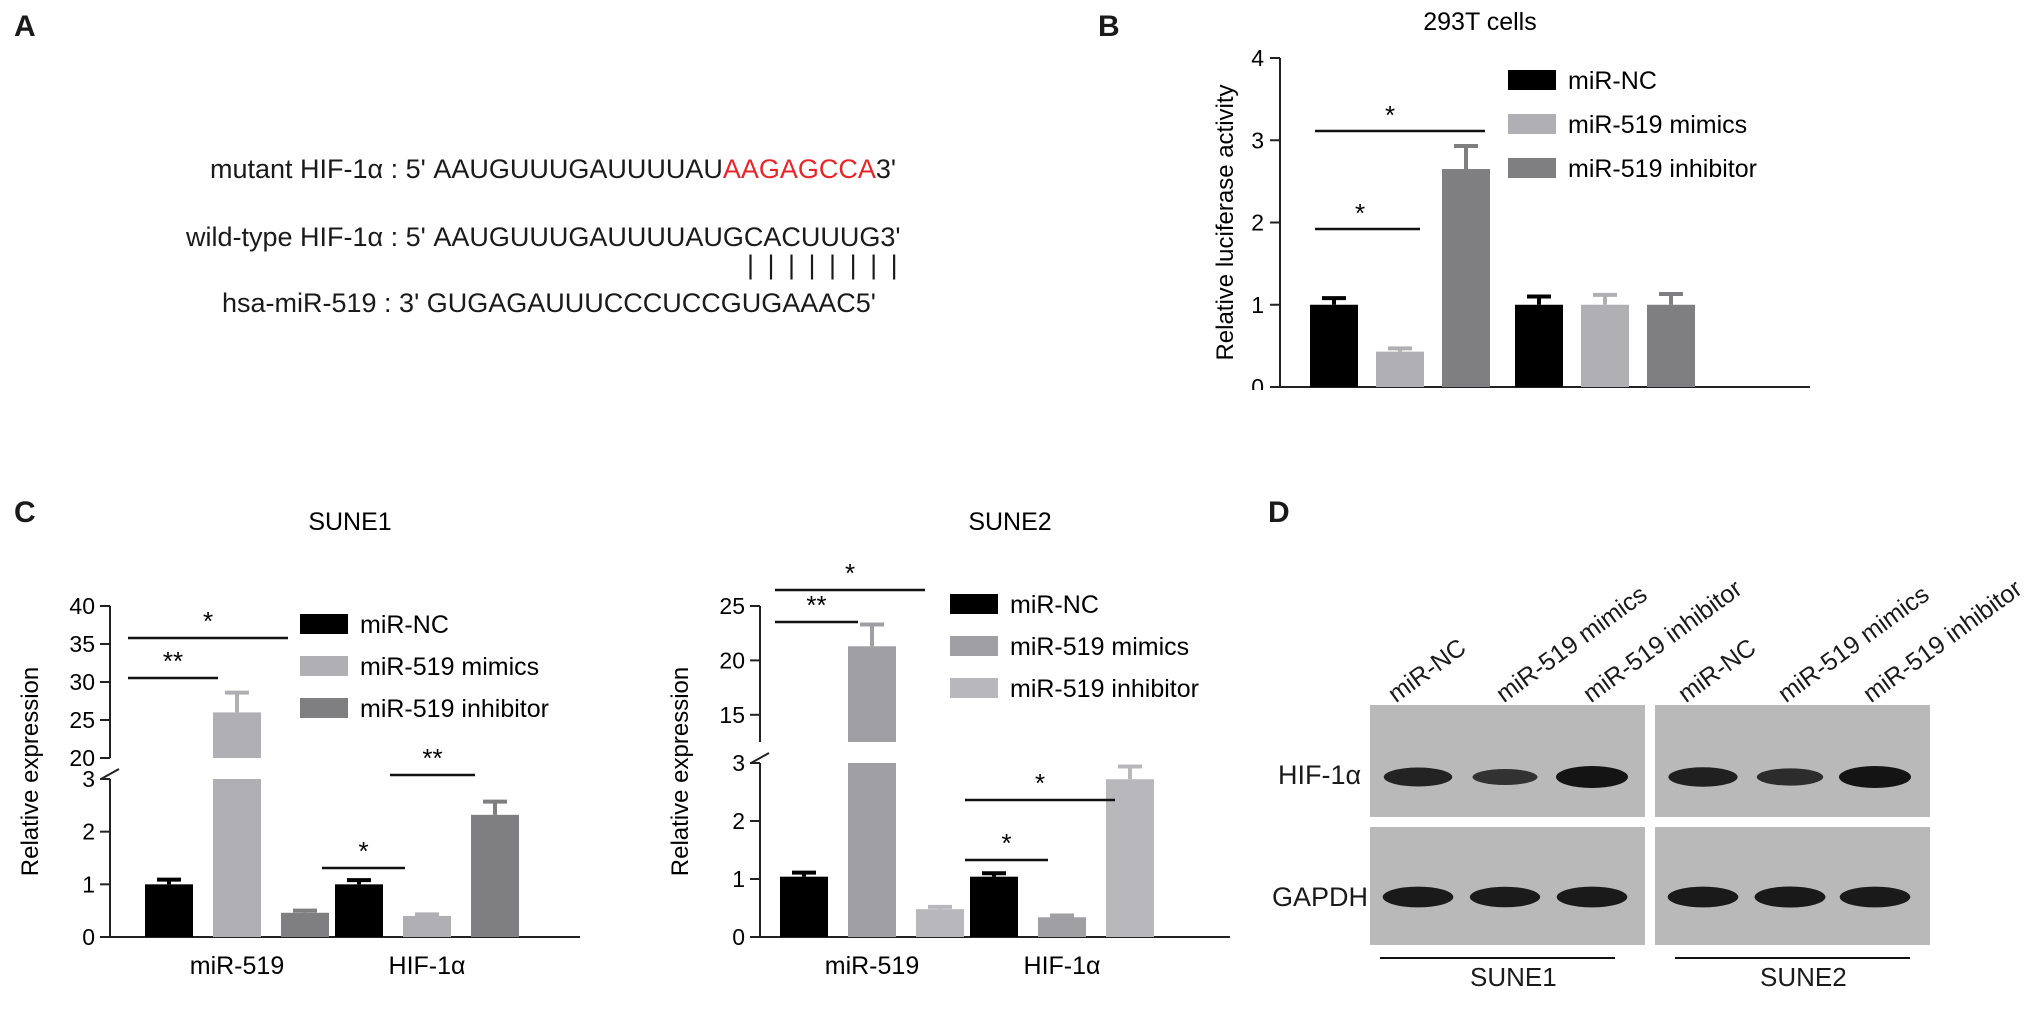 This screenshot has height=1020, width=2031. What do you see at coordinates (1320, 897) in the screenshot?
I see `row-label-gapdh: GAPDH` at bounding box center [1320, 897].